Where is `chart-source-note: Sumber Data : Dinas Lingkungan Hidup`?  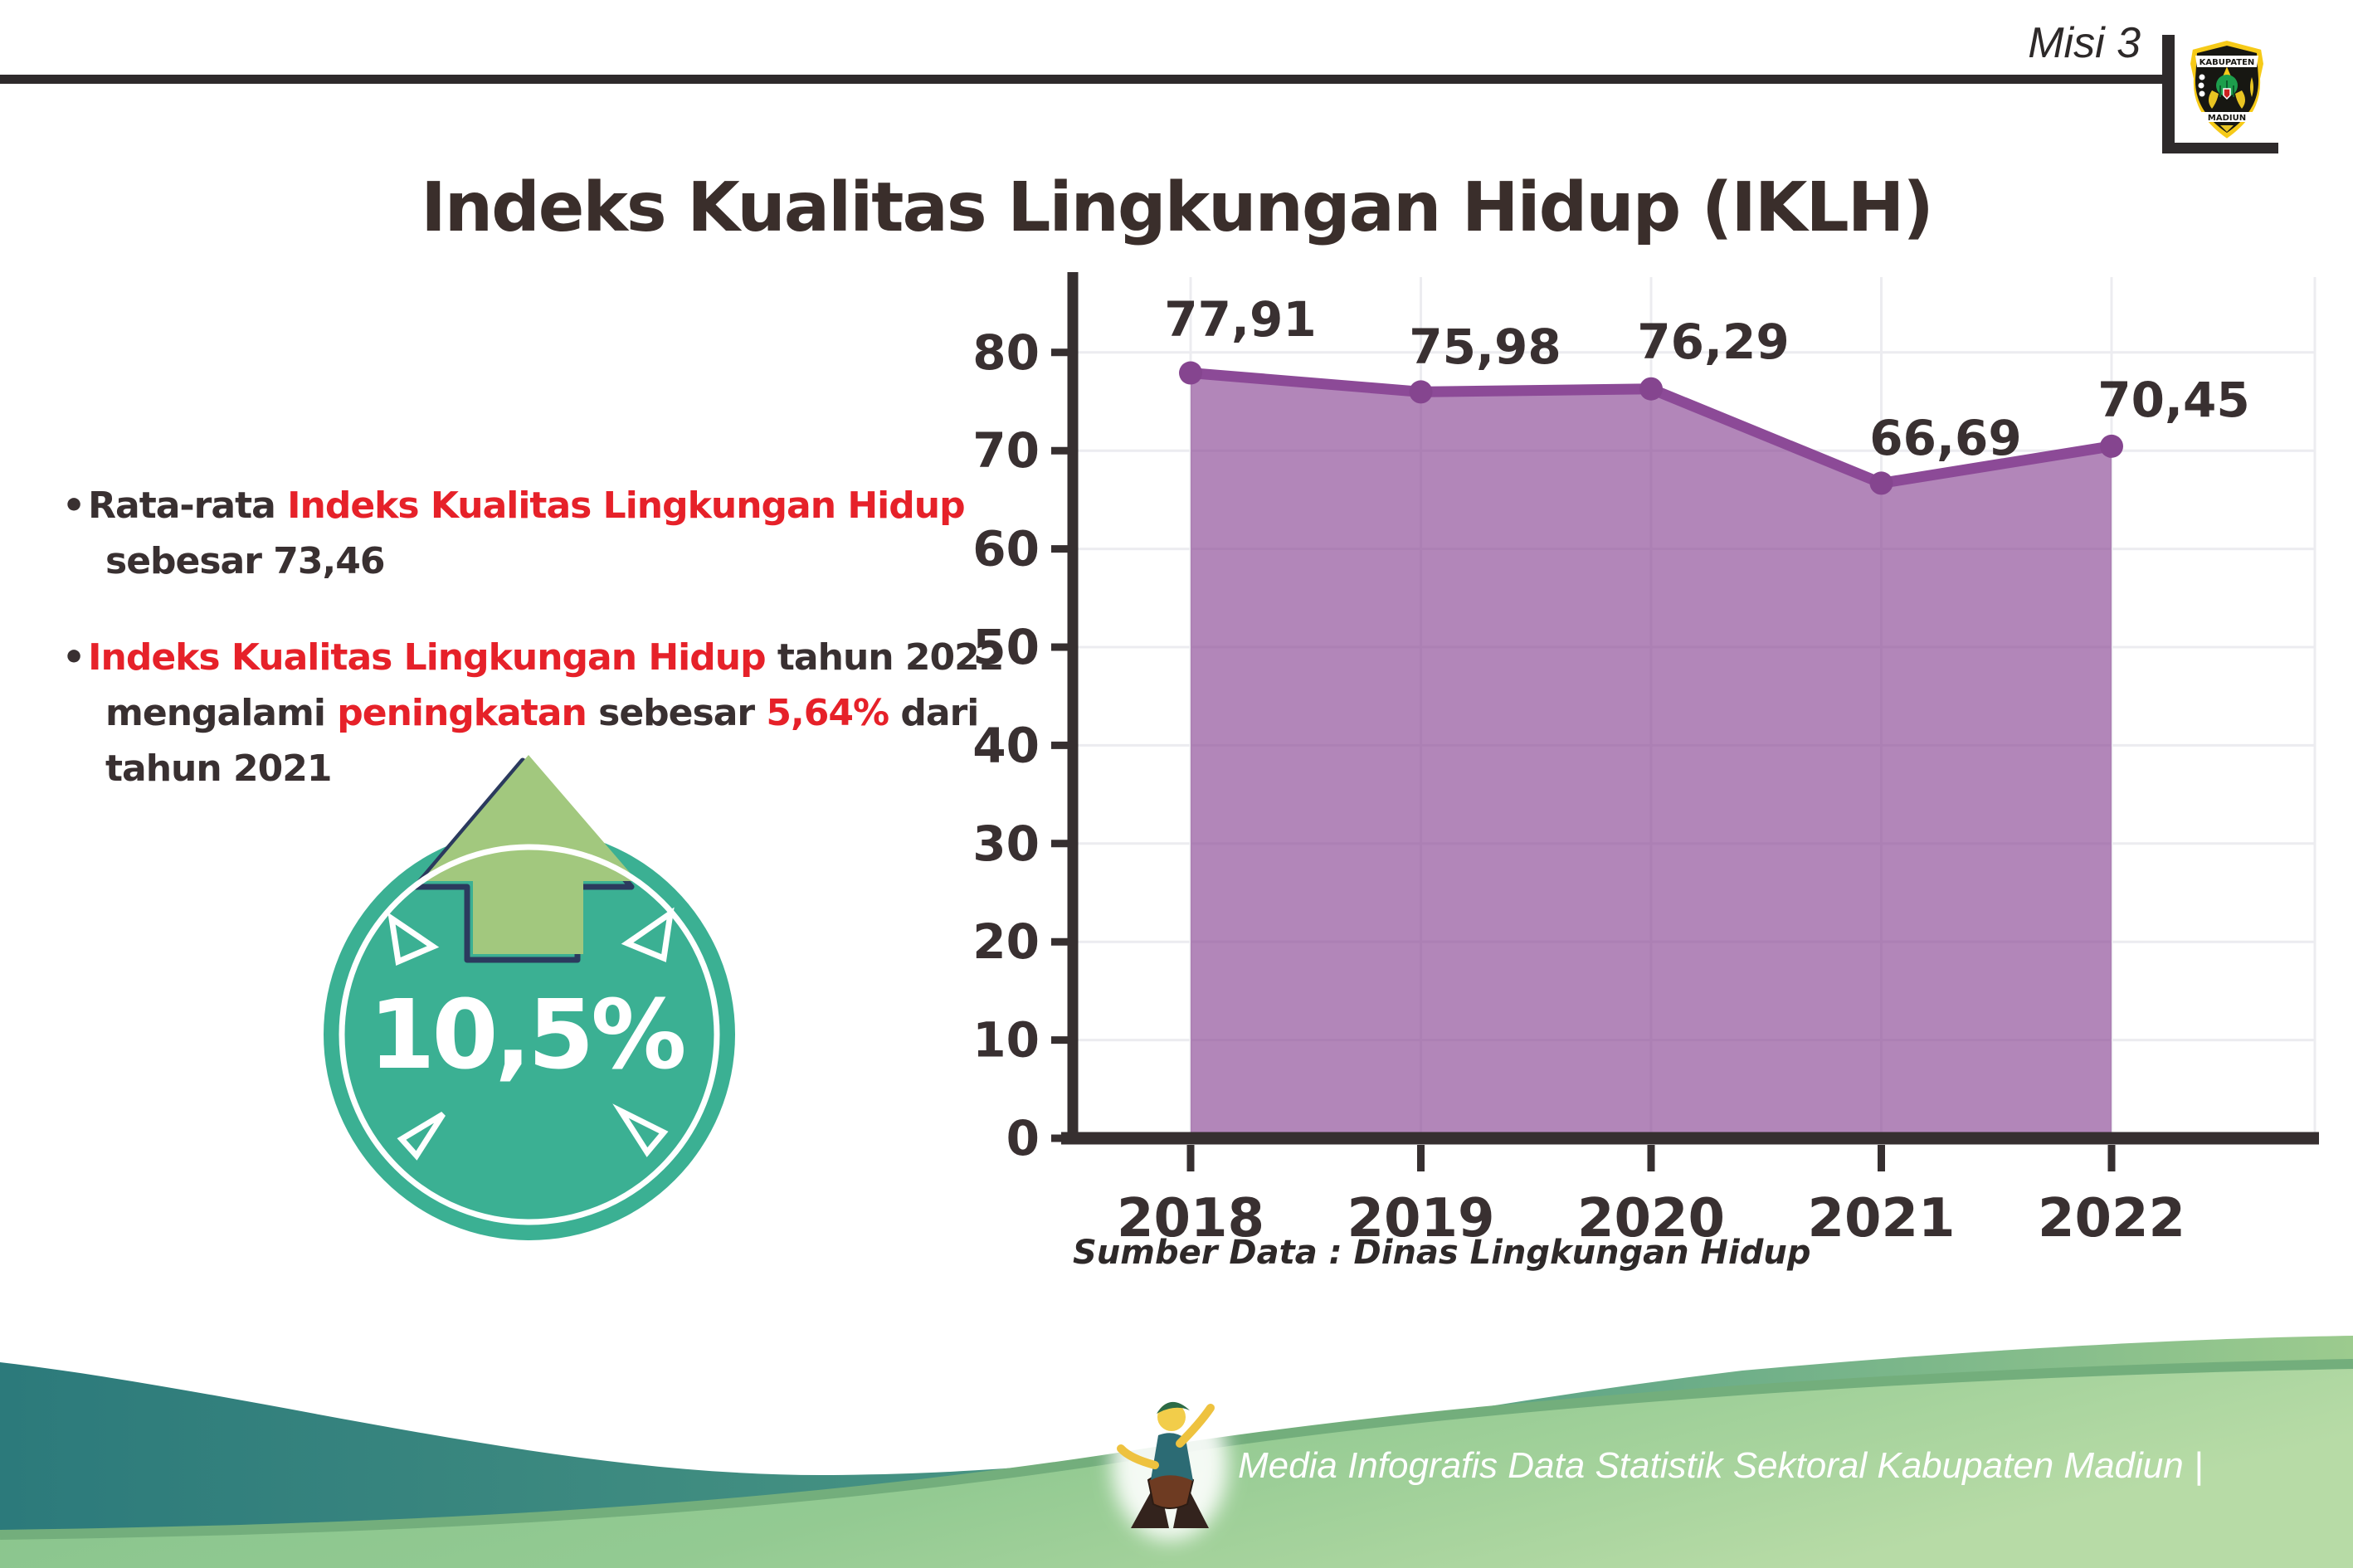
chart-source-note: Sumber Data : Dinas Lingkungan Hidup is located at coordinates (1441, 1253).